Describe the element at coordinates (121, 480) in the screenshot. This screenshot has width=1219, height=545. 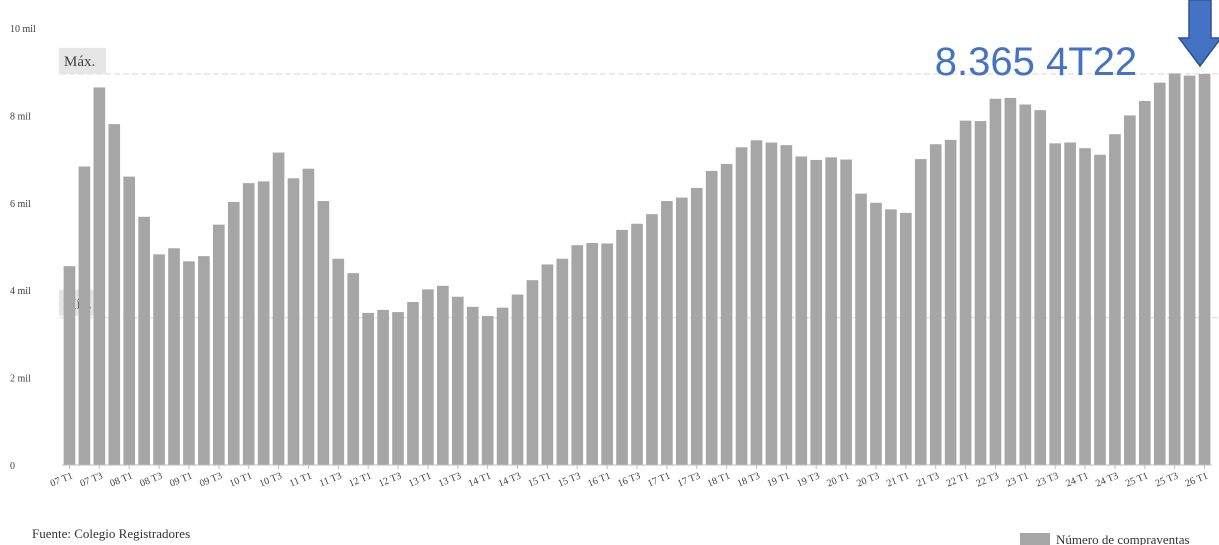
I see `x-tick-label: 08 T1` at that location.